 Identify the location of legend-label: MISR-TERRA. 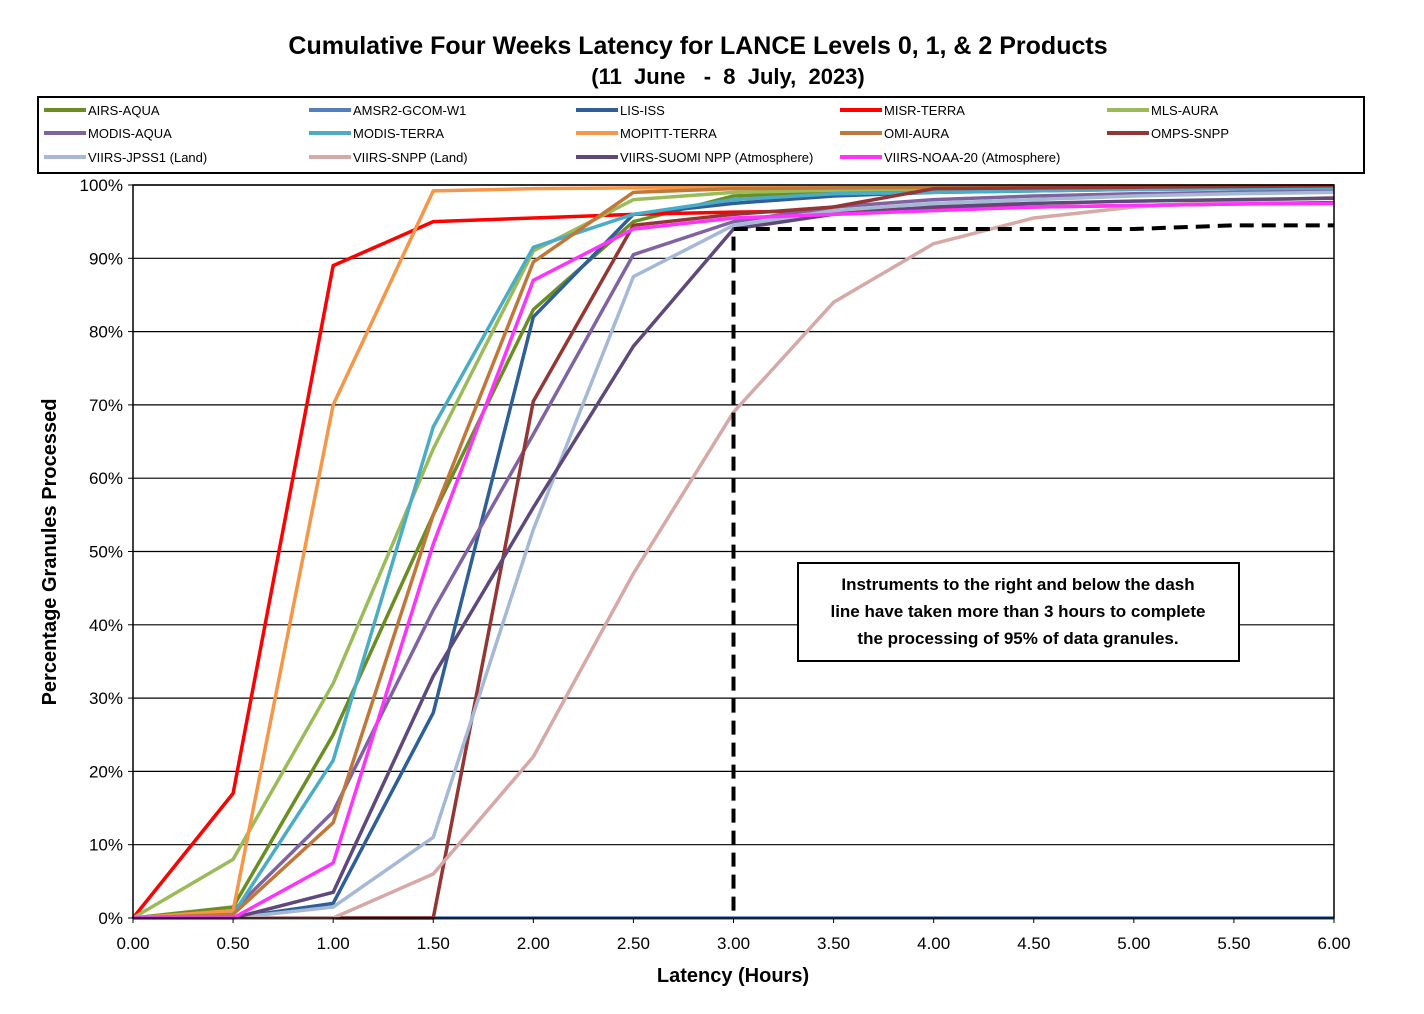
(924, 110).